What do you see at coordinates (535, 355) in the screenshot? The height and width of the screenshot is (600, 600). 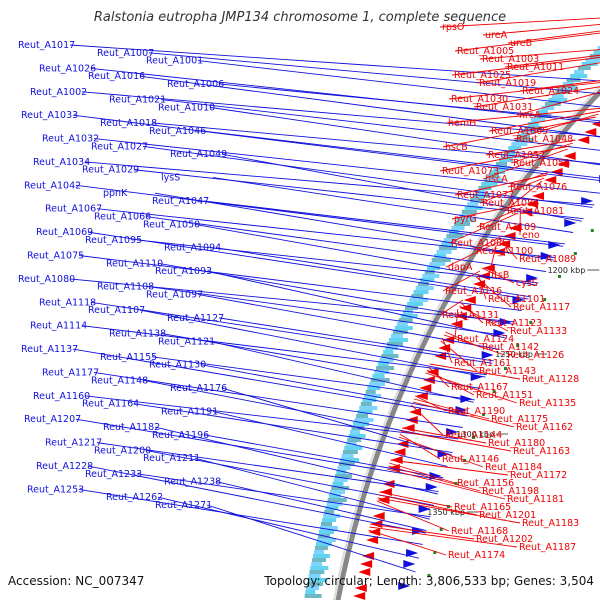 I see `right-gene-label: Reut_A1126` at bounding box center [535, 355].